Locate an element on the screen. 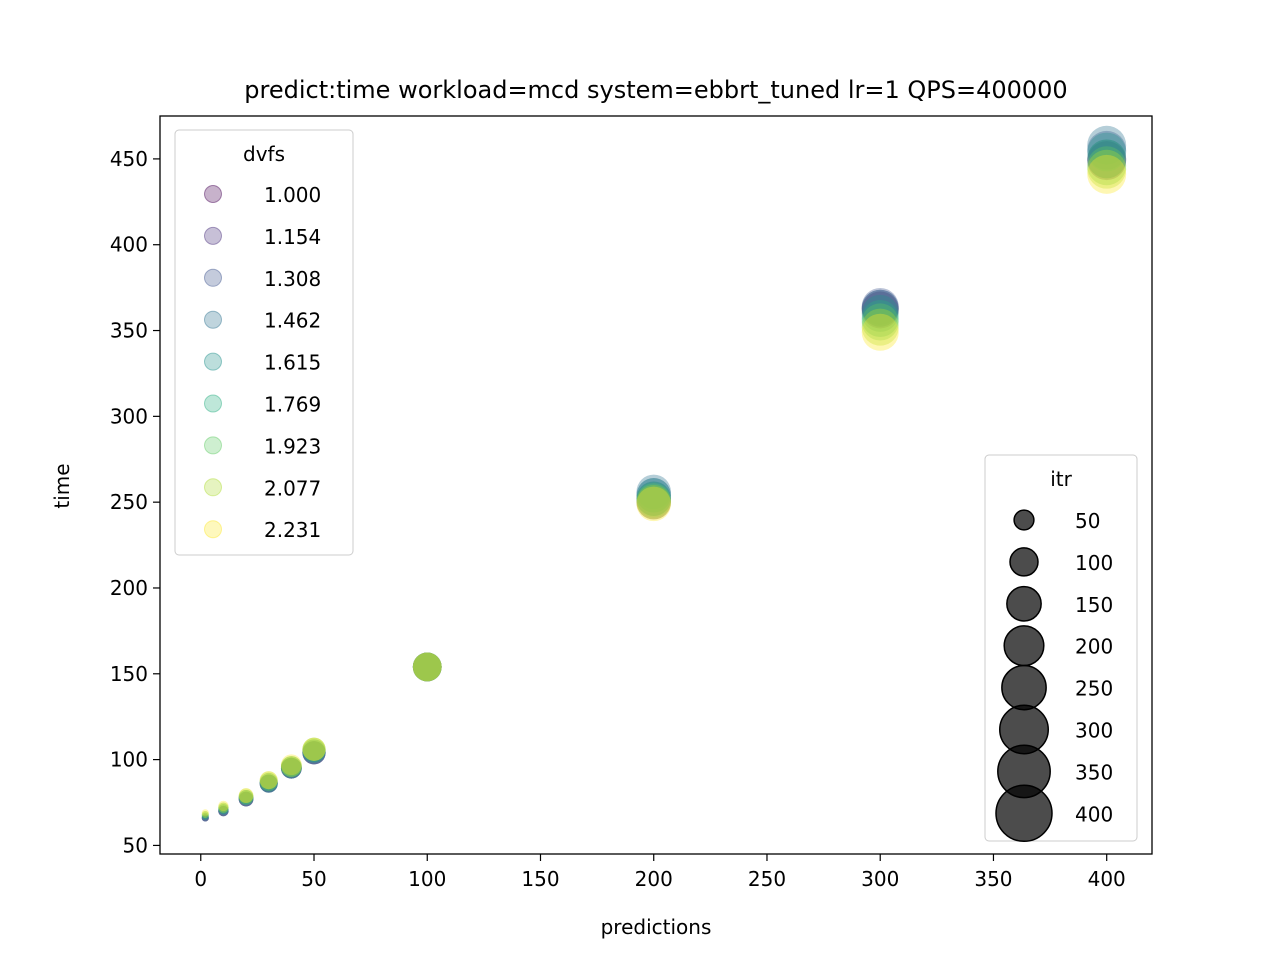  x-tick-label: 0 is located at coordinates (200, 879).